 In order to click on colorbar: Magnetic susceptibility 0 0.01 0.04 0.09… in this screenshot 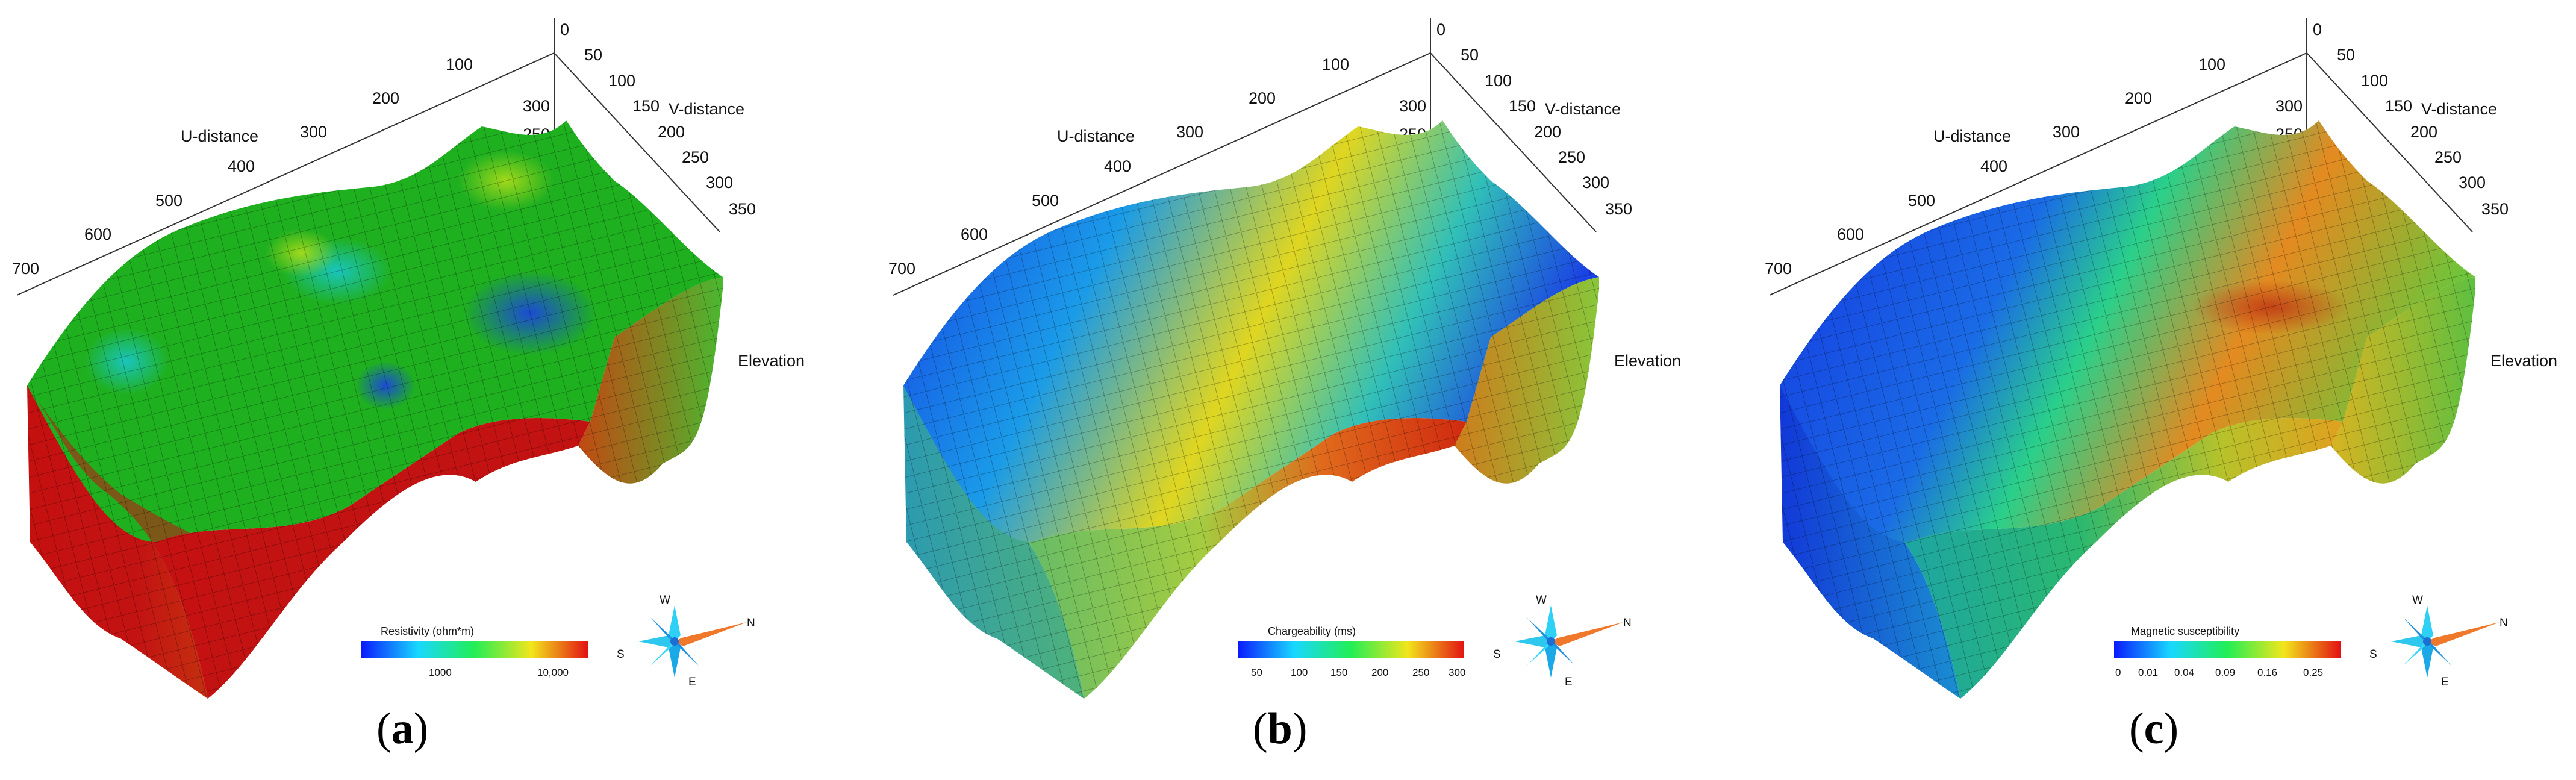, I will do `click(2227, 651)`.